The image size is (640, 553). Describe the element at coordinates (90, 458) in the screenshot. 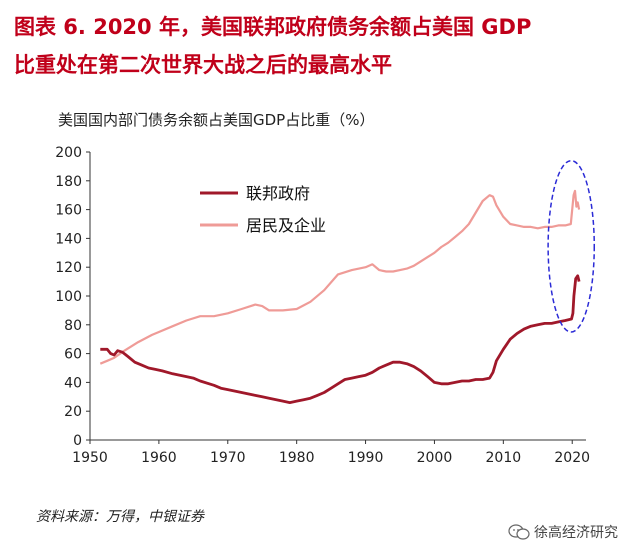

I see `x-tick-label: 1950` at that location.